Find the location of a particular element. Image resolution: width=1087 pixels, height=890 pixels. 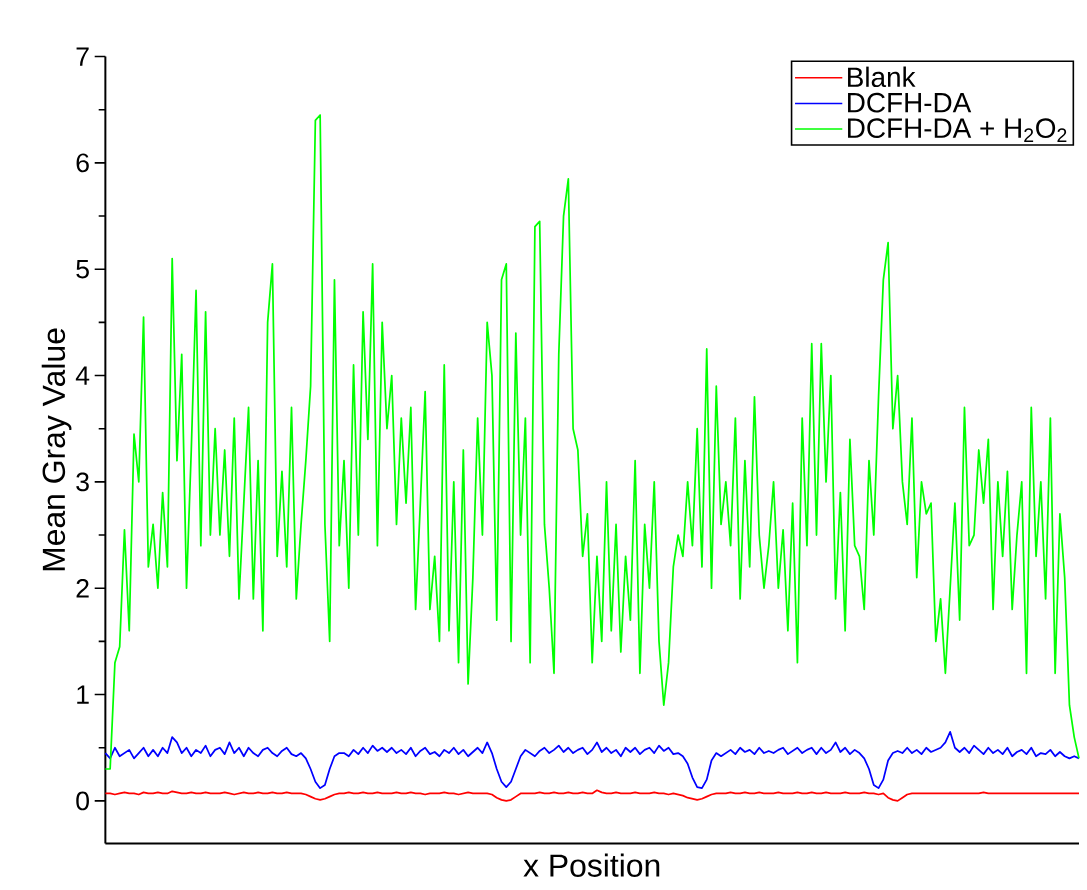

y-tick-label: 6 is located at coordinates (82, 163).